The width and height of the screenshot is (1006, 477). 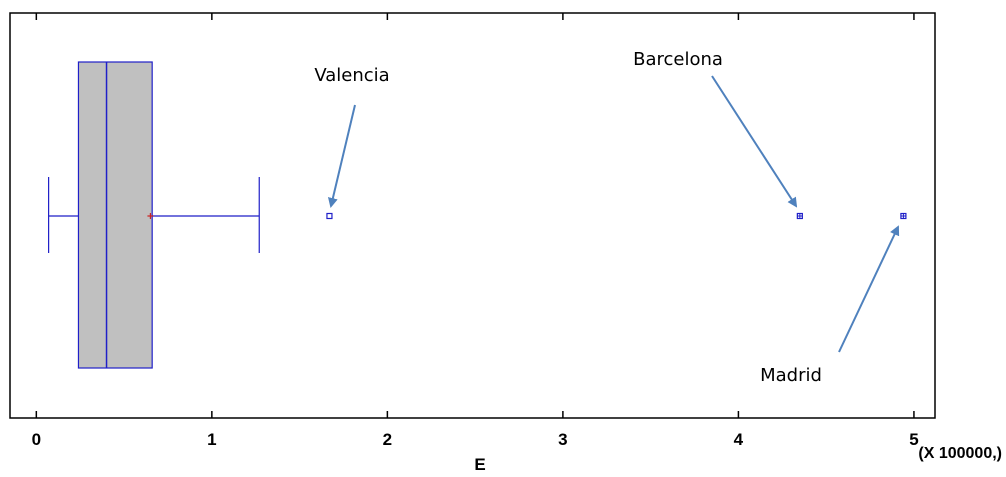 What do you see at coordinates (329, 216) in the screenshot?
I see `outlier-point-valencia` at bounding box center [329, 216].